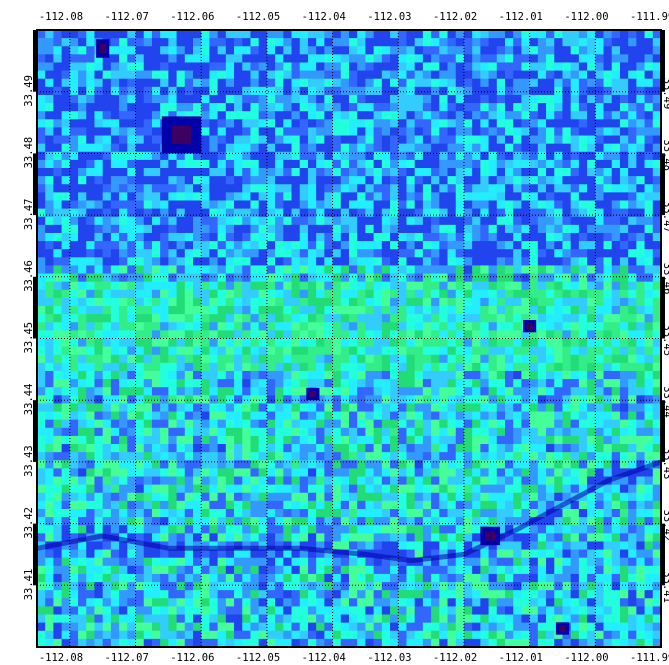 The height and width of the screenshot is (665, 669). Describe the element at coordinates (258, 17) in the screenshot. I see `top-tick-label: -112.05` at that location.